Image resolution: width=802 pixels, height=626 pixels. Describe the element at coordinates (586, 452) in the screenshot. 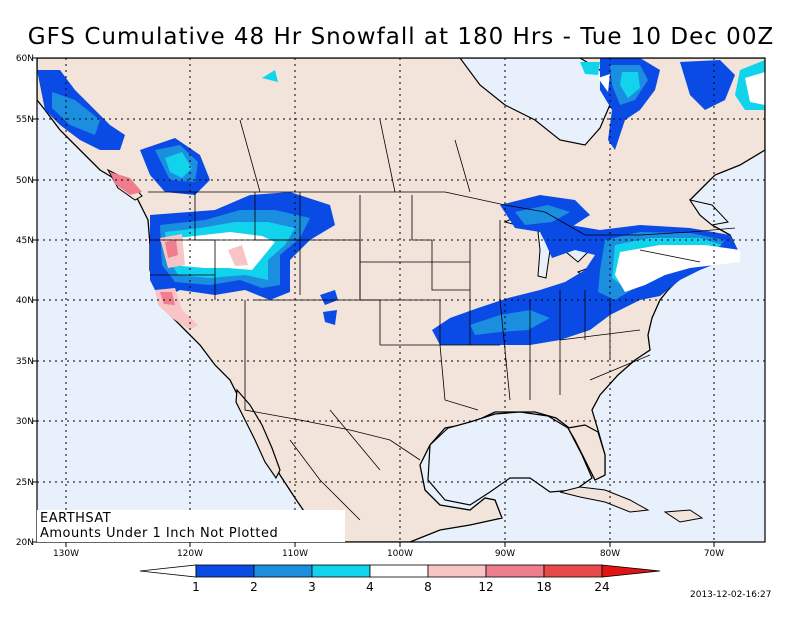

I see `florida` at that location.